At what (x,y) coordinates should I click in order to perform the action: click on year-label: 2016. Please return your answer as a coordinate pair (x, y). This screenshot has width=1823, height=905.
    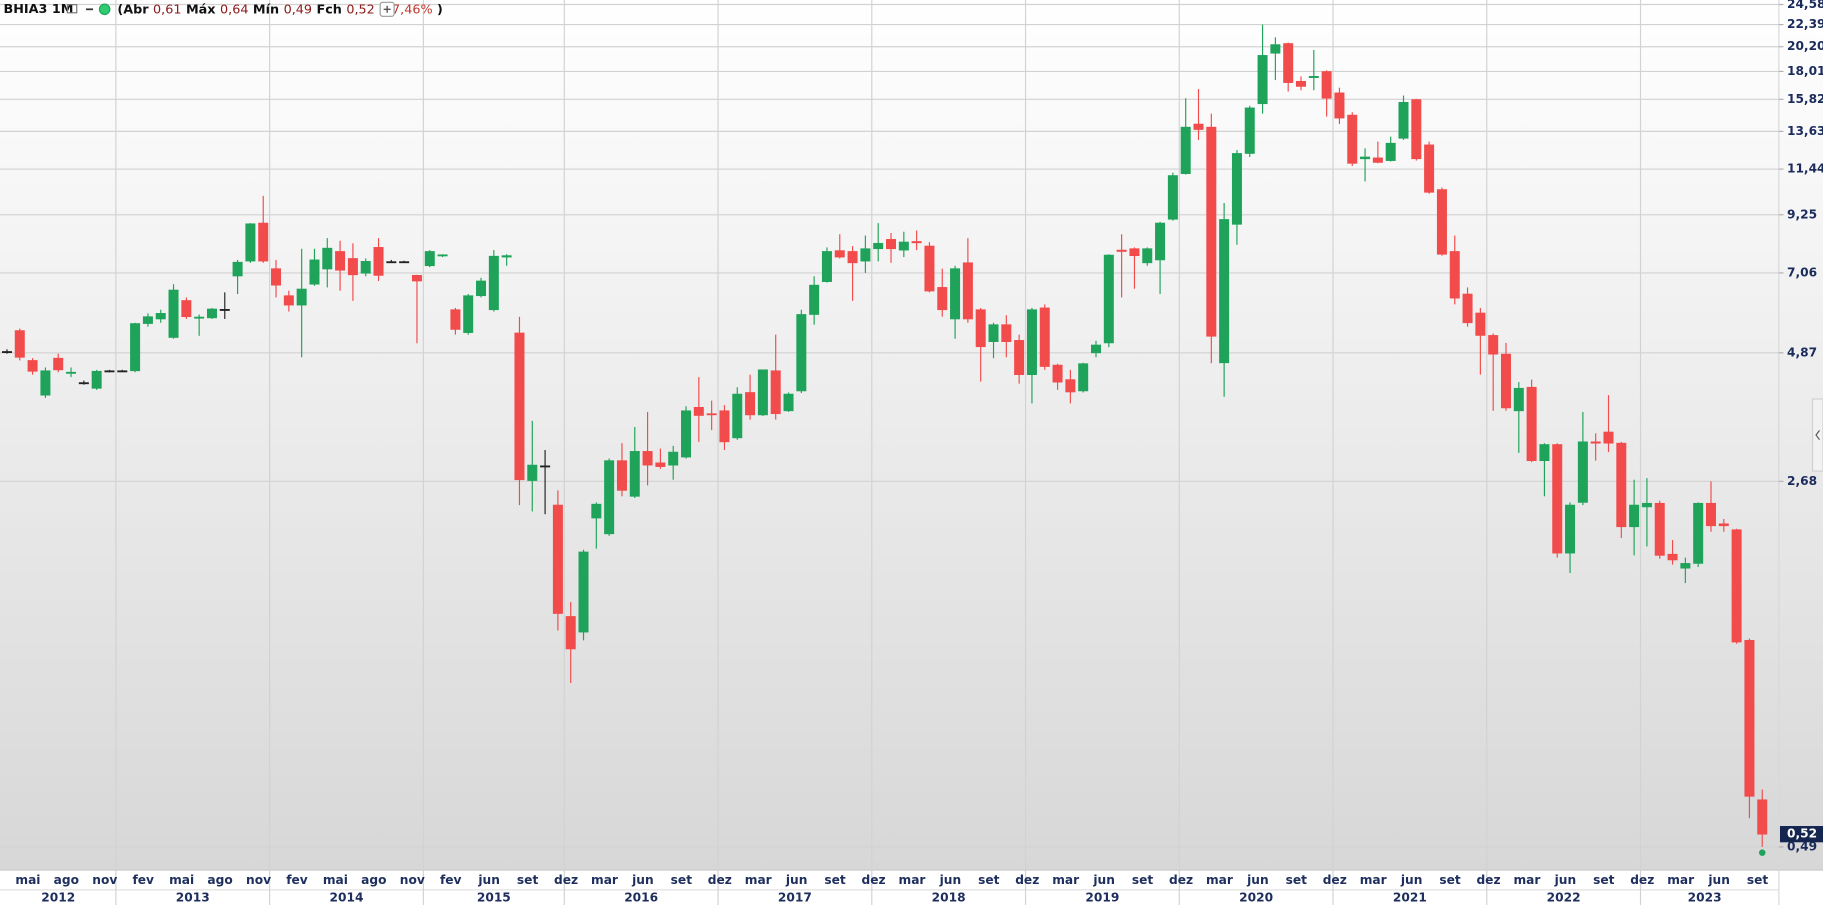
    Looking at the image, I should click on (641, 898).